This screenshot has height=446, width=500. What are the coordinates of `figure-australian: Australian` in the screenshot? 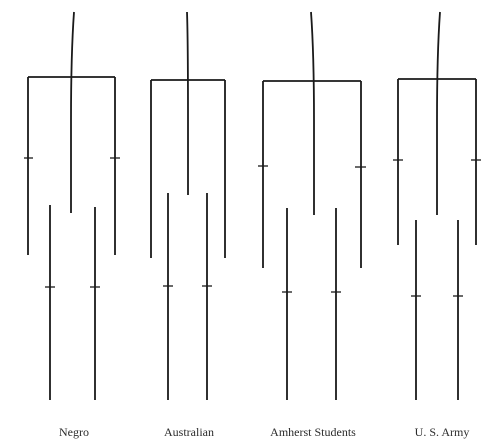 It's located at (188, 225).